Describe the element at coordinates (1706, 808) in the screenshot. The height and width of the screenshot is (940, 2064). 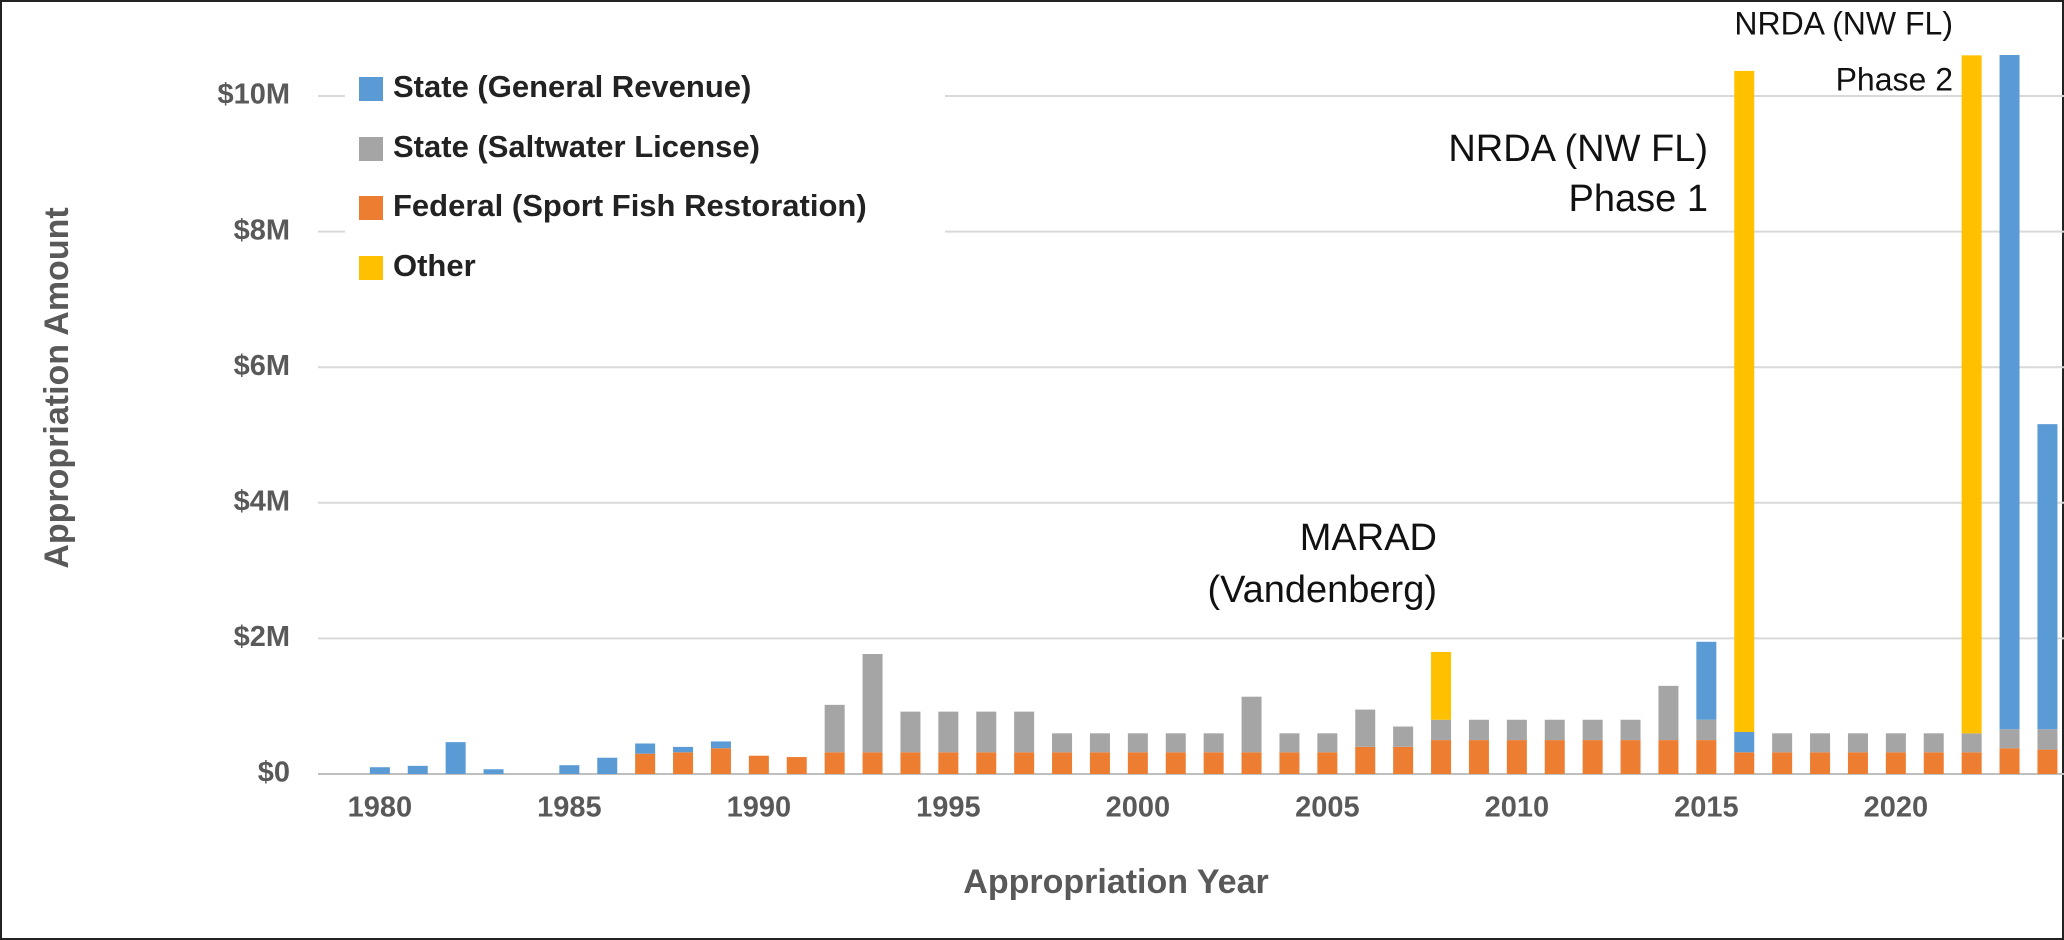
I see `x-tick-label: 2015` at that location.